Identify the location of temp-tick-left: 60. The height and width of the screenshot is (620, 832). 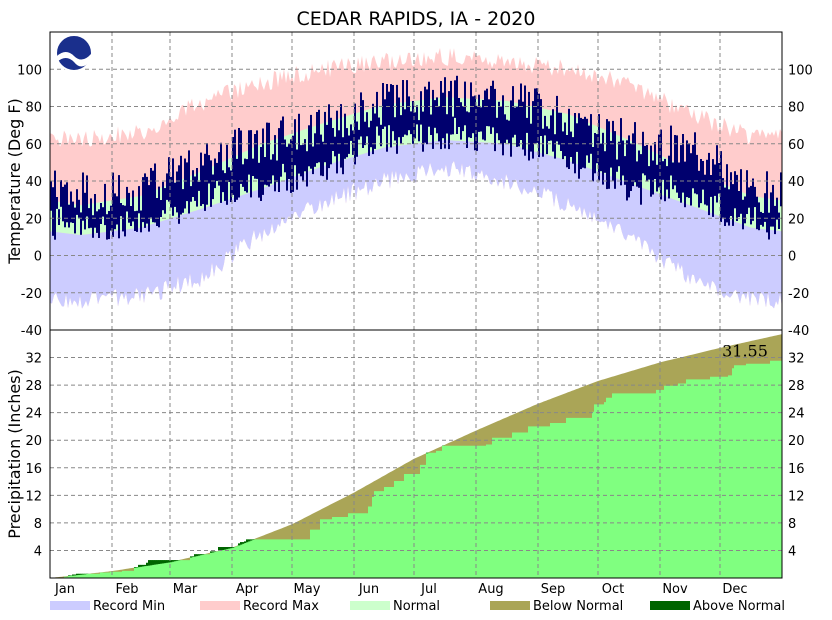
(33, 145).